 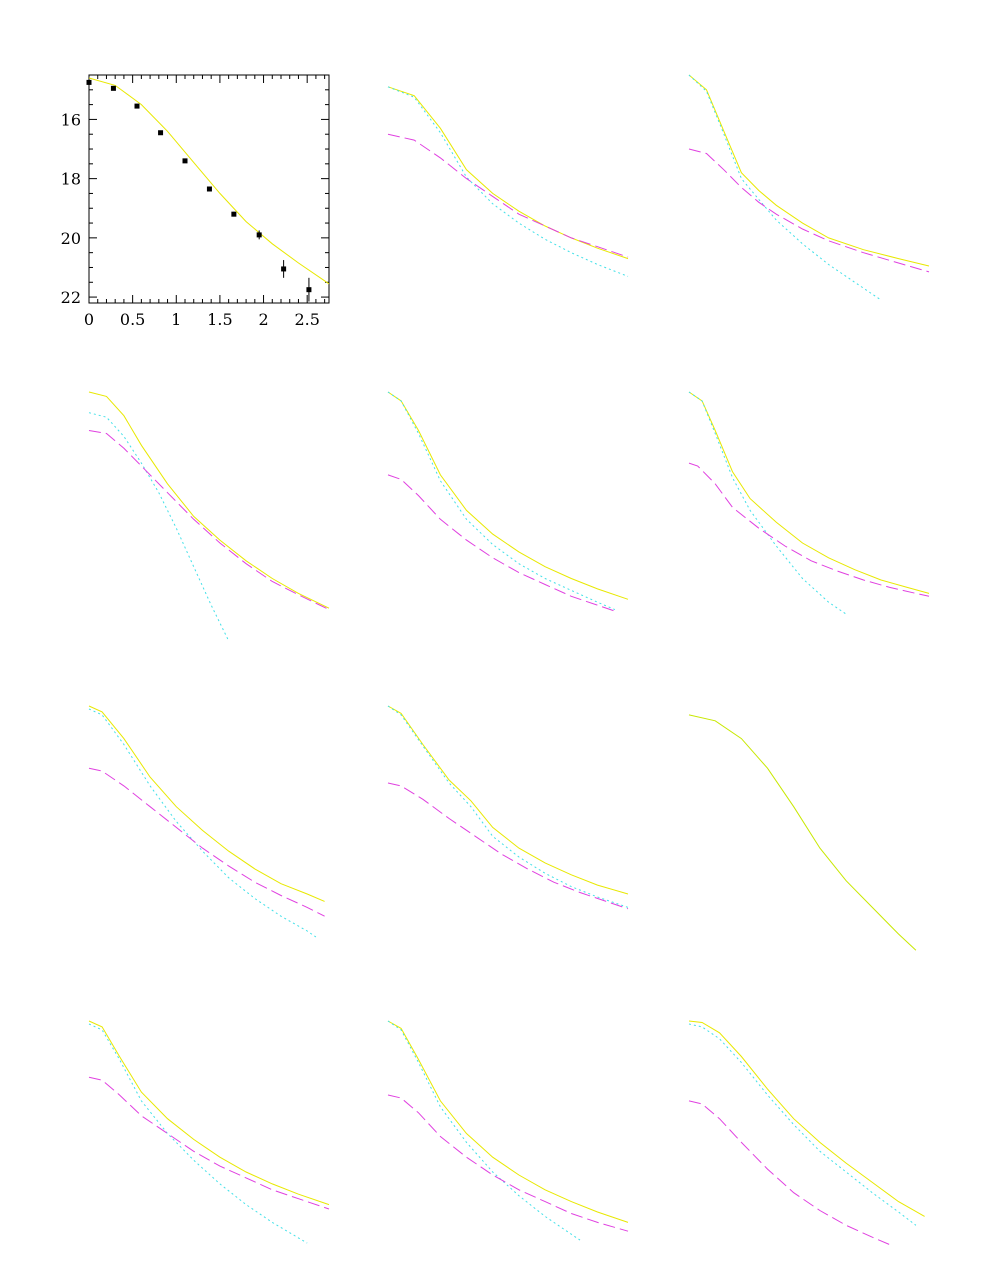 What do you see at coordinates (132, 319) in the screenshot?
I see `x-tick-label: 0.5` at bounding box center [132, 319].